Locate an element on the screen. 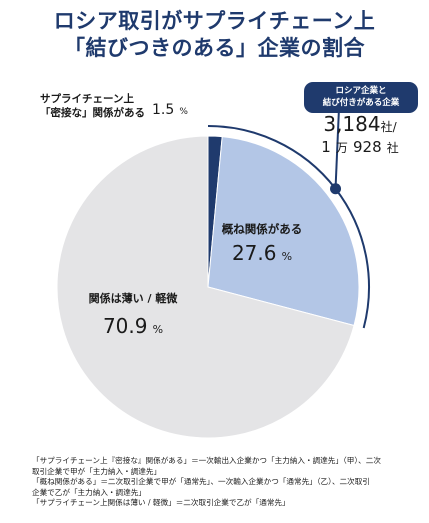 This screenshot has height=523, width=429. slice-value-weak-number: 70.9 is located at coordinates (125, 326).